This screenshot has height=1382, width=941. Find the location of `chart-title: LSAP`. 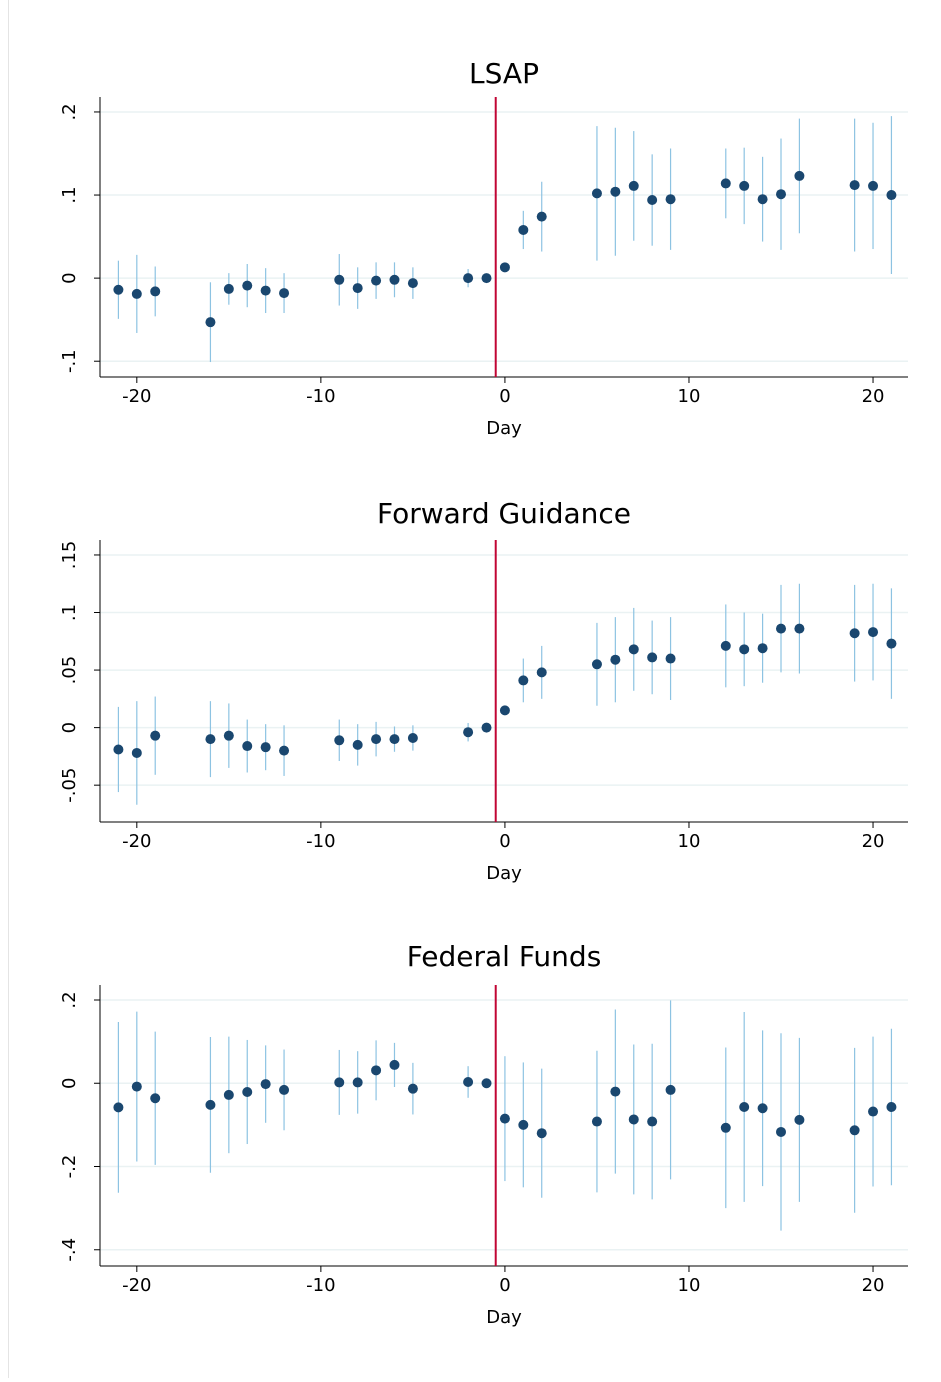

chart-title: LSAP is located at coordinates (504, 73).